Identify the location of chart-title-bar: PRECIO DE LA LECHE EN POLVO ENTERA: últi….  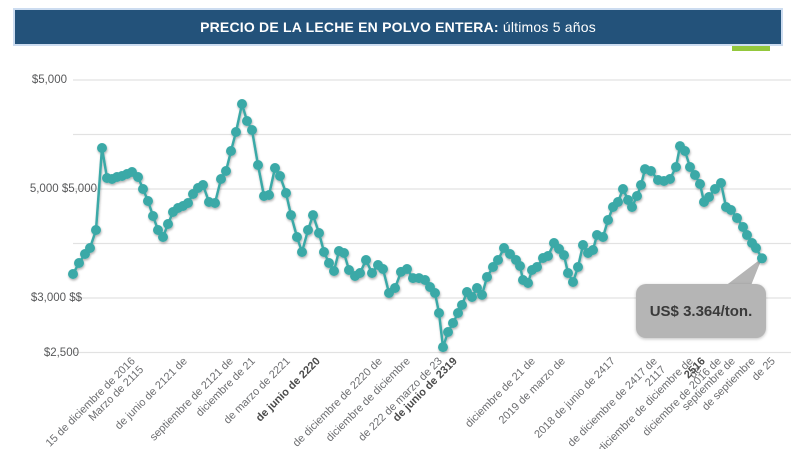
(398, 27).